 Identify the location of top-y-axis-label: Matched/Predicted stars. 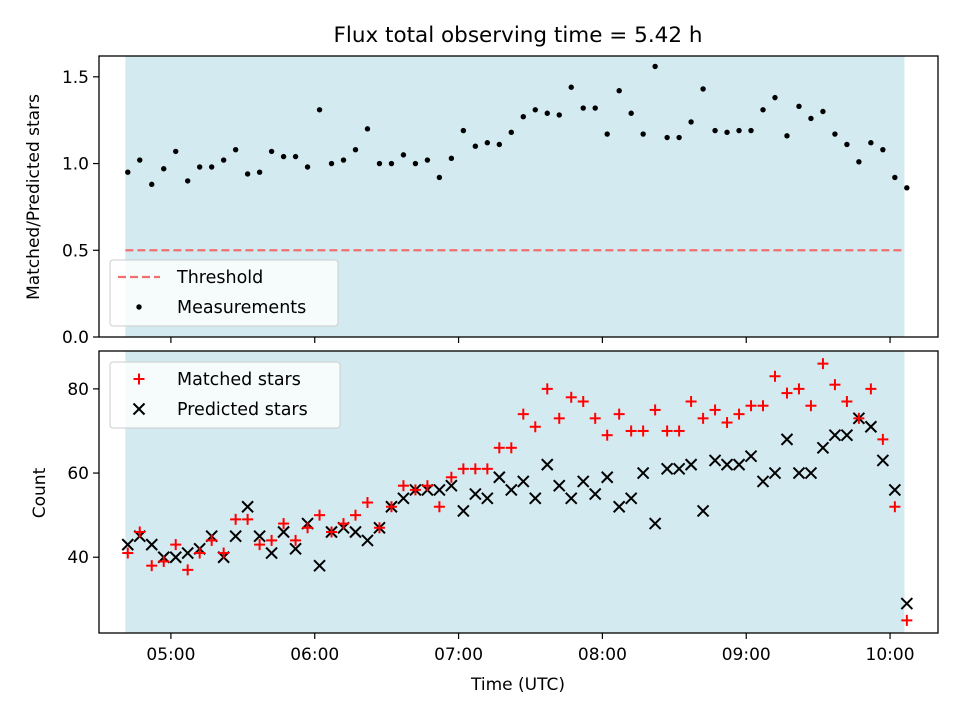
(34, 197).